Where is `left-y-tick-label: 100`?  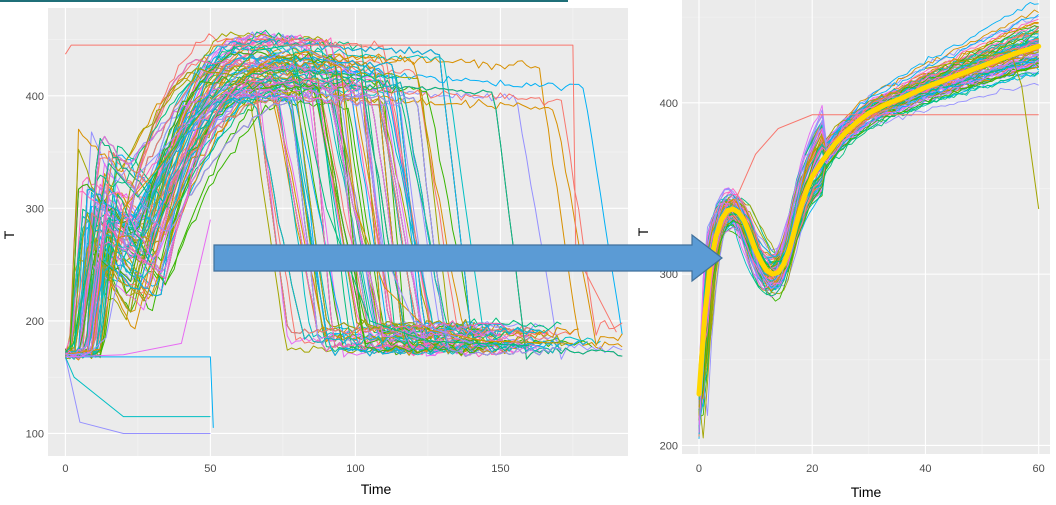
left-y-tick-label: 100 is located at coordinates (35, 434).